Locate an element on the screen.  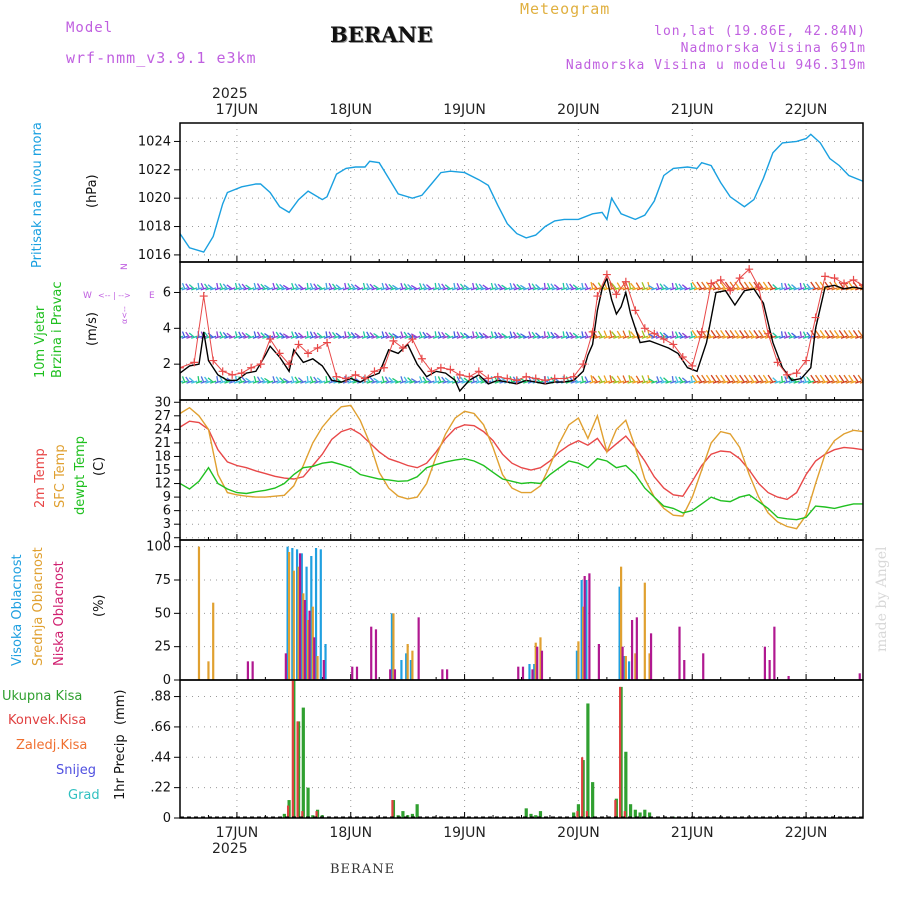
temperature-ytick-label: 12 is located at coordinates (162, 484).